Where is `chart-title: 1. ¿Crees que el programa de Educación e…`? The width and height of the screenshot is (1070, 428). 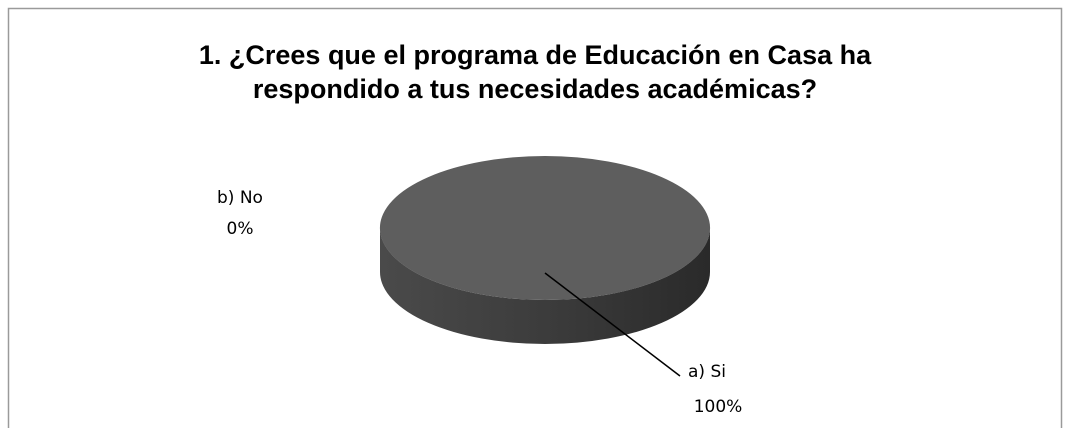
chart-title: 1. ¿Crees que el programa de Educación e… is located at coordinates (535, 72).